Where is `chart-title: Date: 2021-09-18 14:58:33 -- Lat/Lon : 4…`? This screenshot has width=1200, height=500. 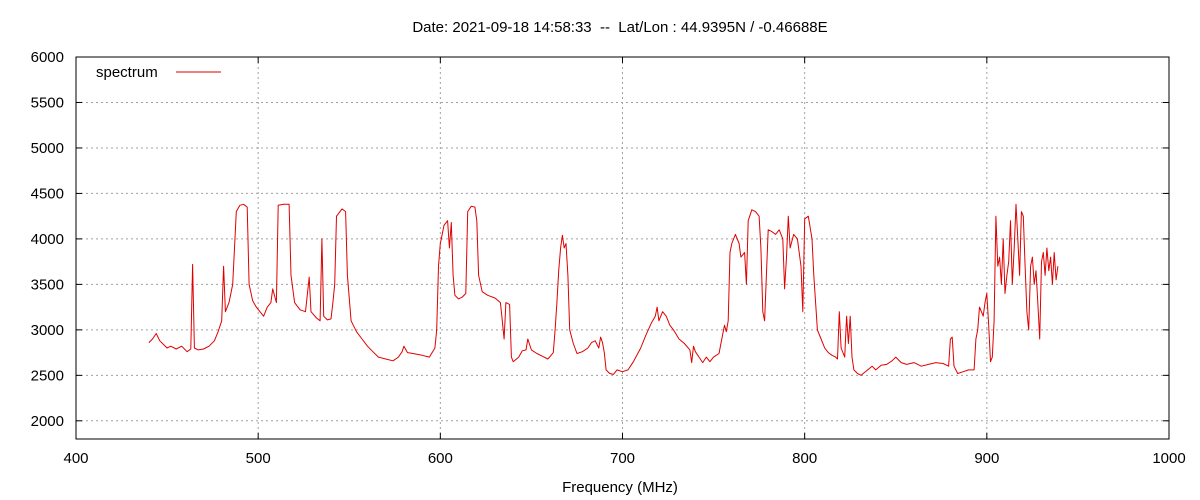
chart-title: Date: 2021-09-18 14:58:33 -- Lat/Lon : 4… is located at coordinates (619, 27).